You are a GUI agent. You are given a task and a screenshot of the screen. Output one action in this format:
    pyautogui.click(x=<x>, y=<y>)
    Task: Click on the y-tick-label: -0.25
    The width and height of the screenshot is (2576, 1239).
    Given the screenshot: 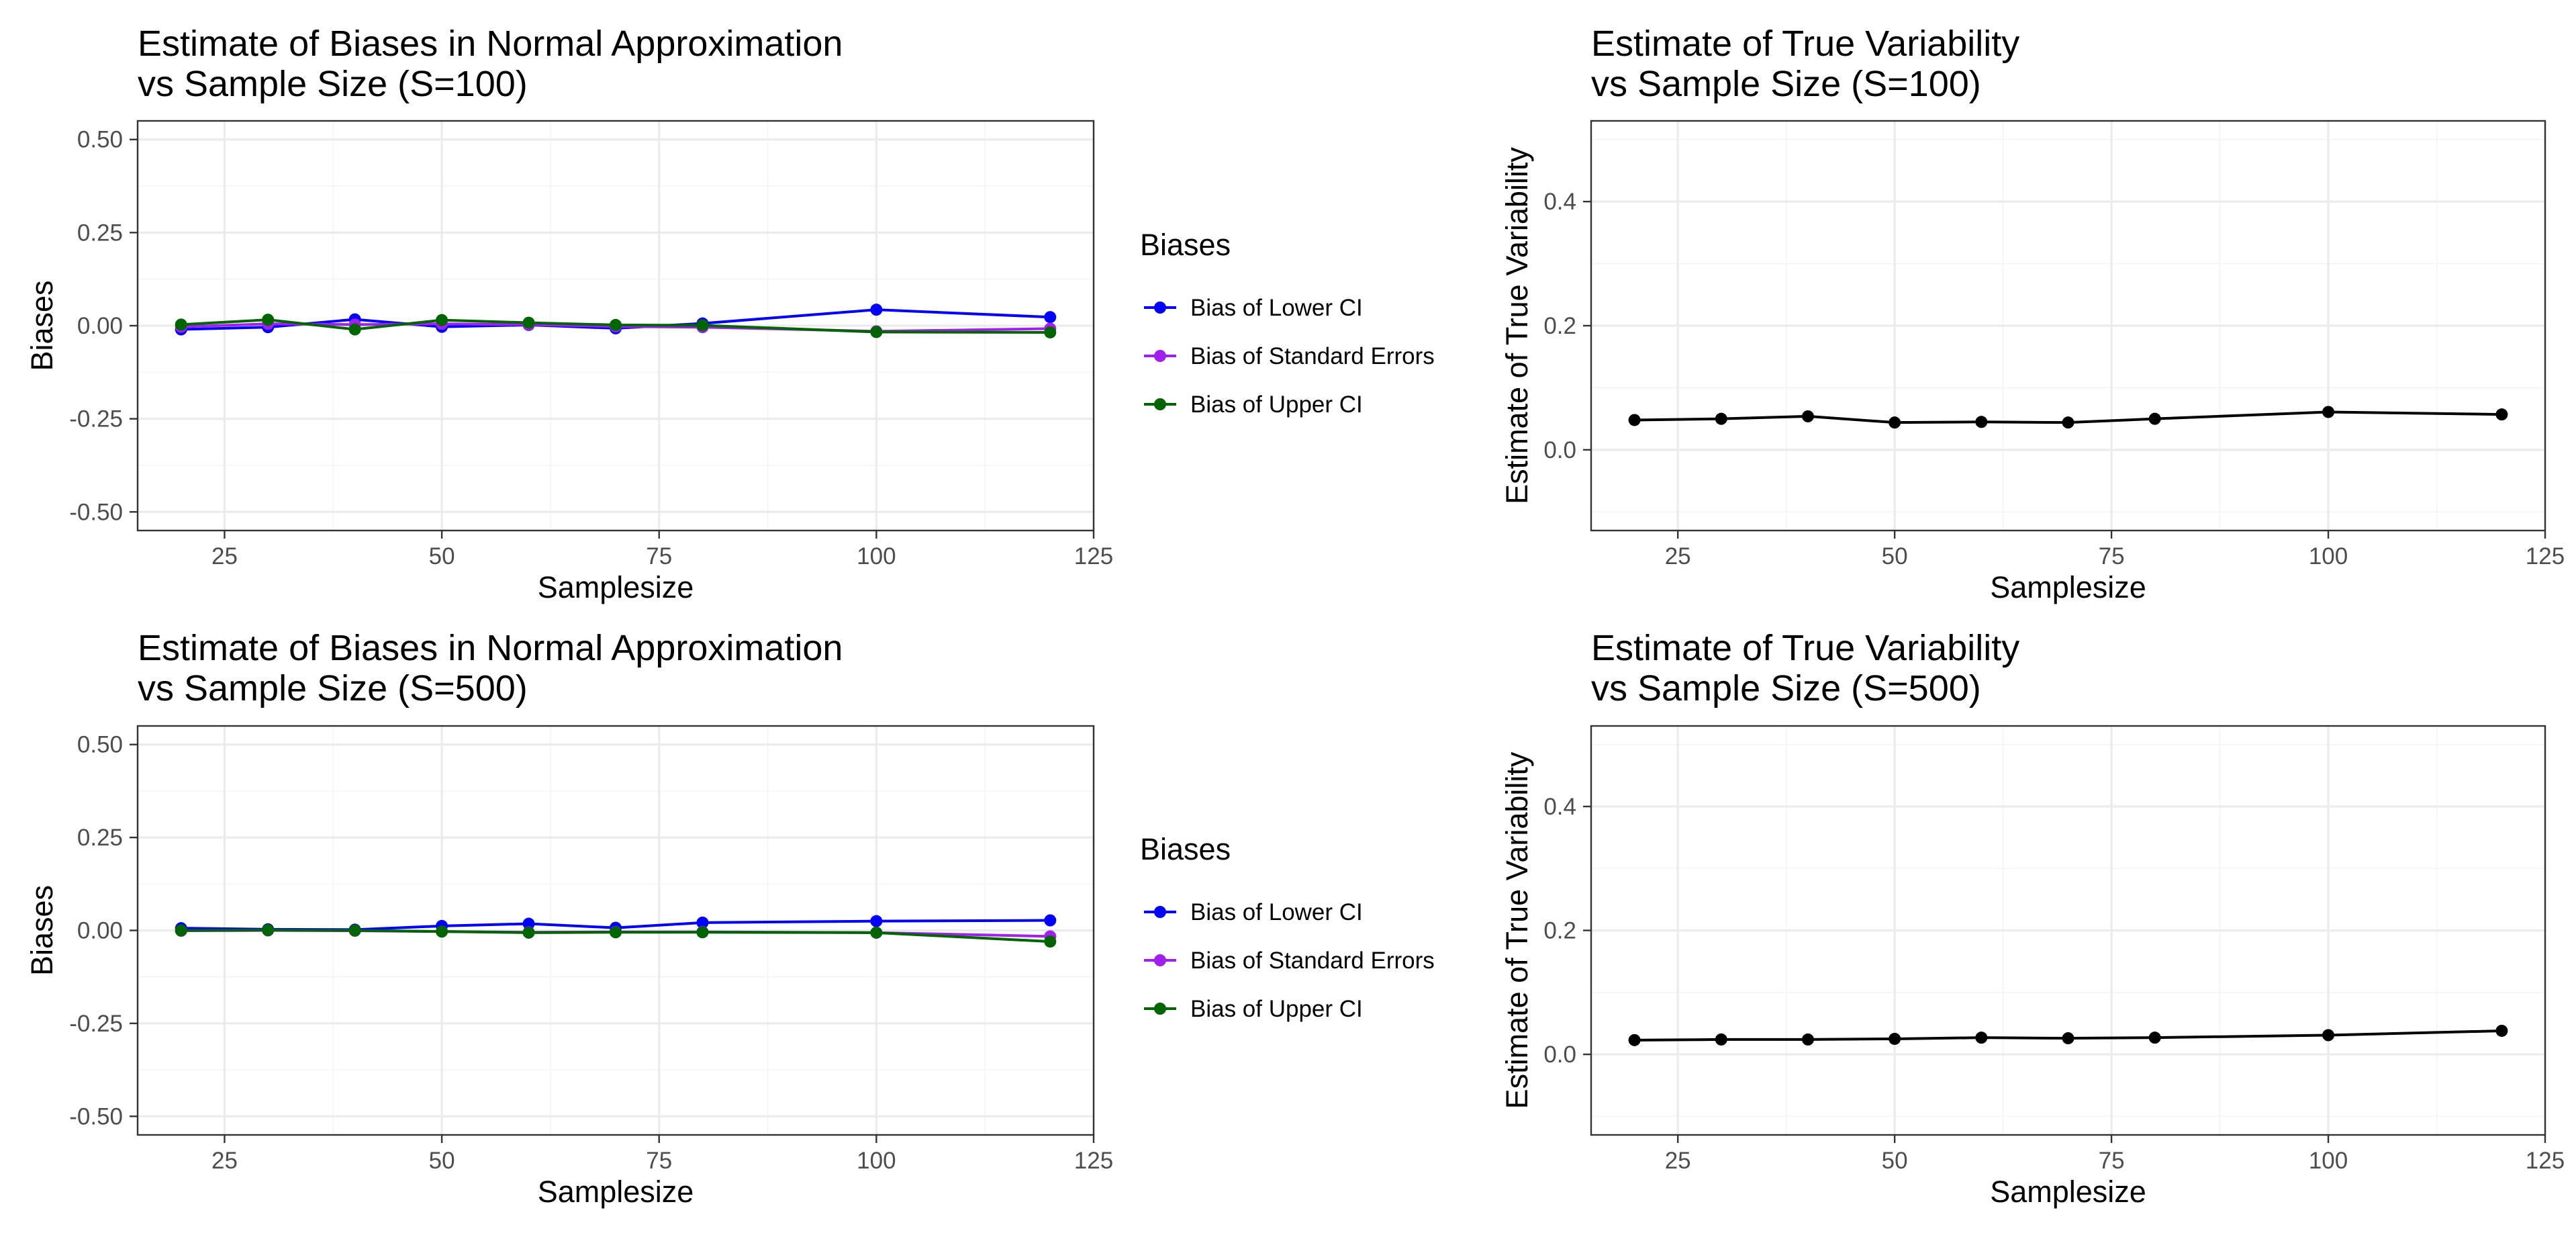 What is the action you would take?
    pyautogui.click(x=96, y=1024)
    